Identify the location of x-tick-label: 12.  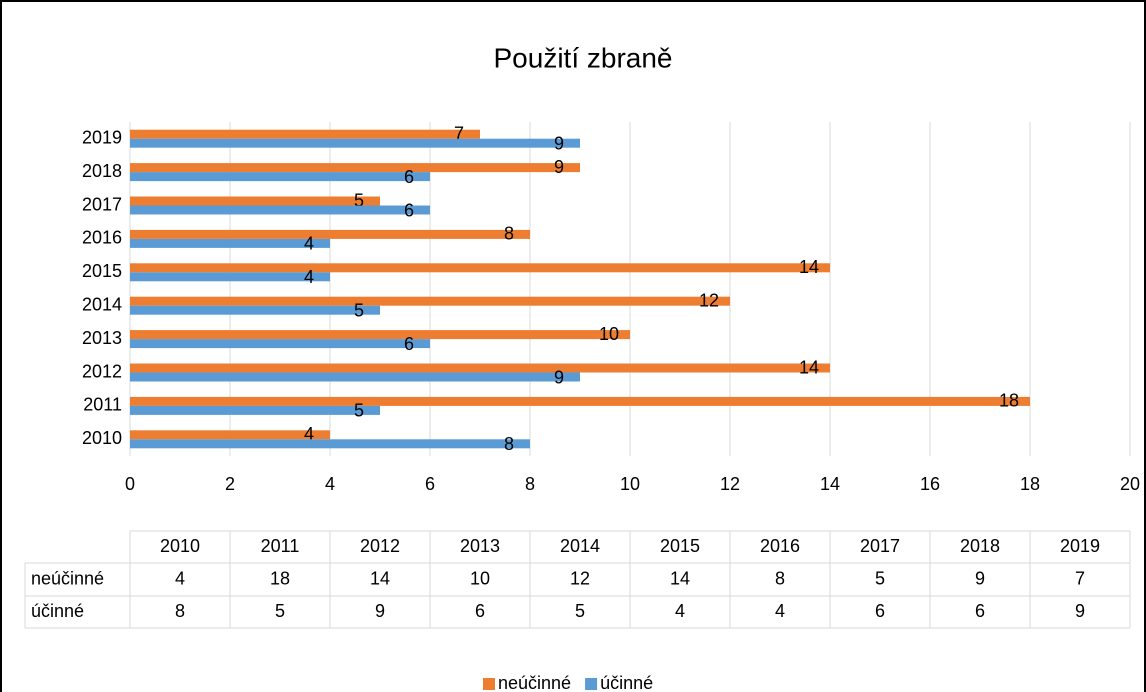
(730, 484).